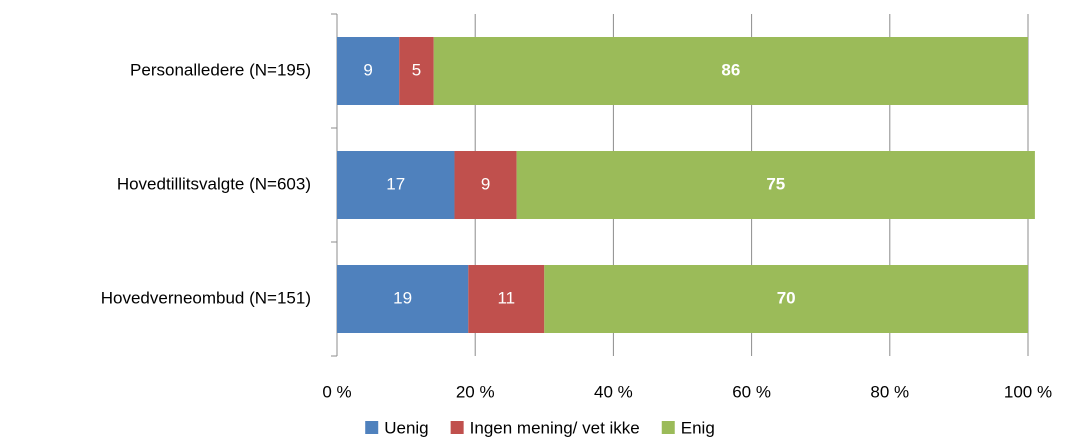 The height and width of the screenshot is (440, 1067). What do you see at coordinates (214, 183) in the screenshot?
I see `y-tick-label: Hovedtillitsvalgte (N=603)` at bounding box center [214, 183].